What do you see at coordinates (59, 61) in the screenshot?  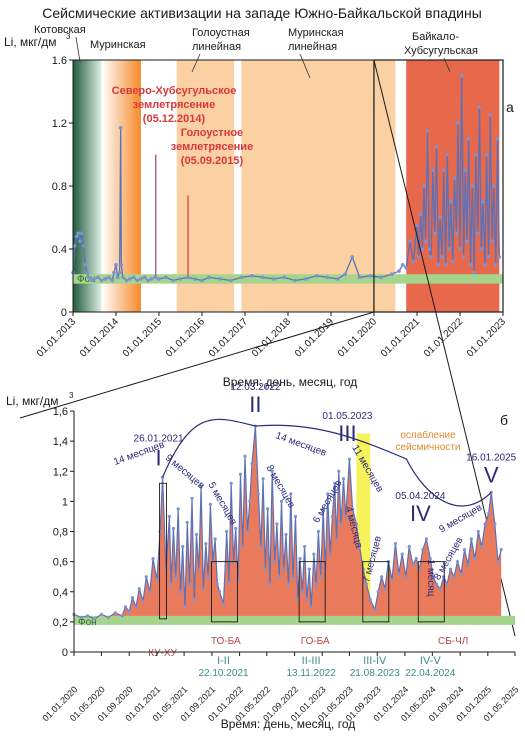 I see `ytick-label-a-4: 1.6` at bounding box center [59, 61].